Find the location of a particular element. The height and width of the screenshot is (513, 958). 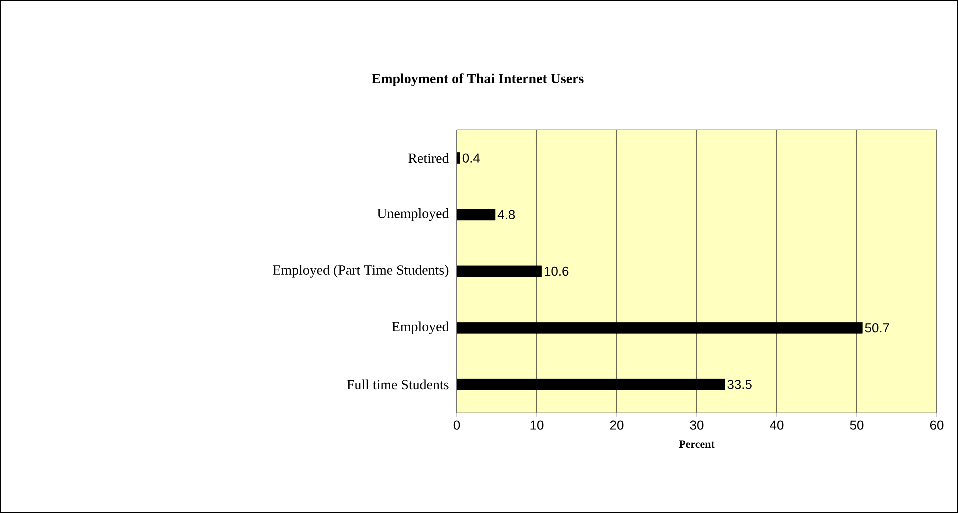

chart-title: Employment of Thai Internet Users is located at coordinates (478, 80).